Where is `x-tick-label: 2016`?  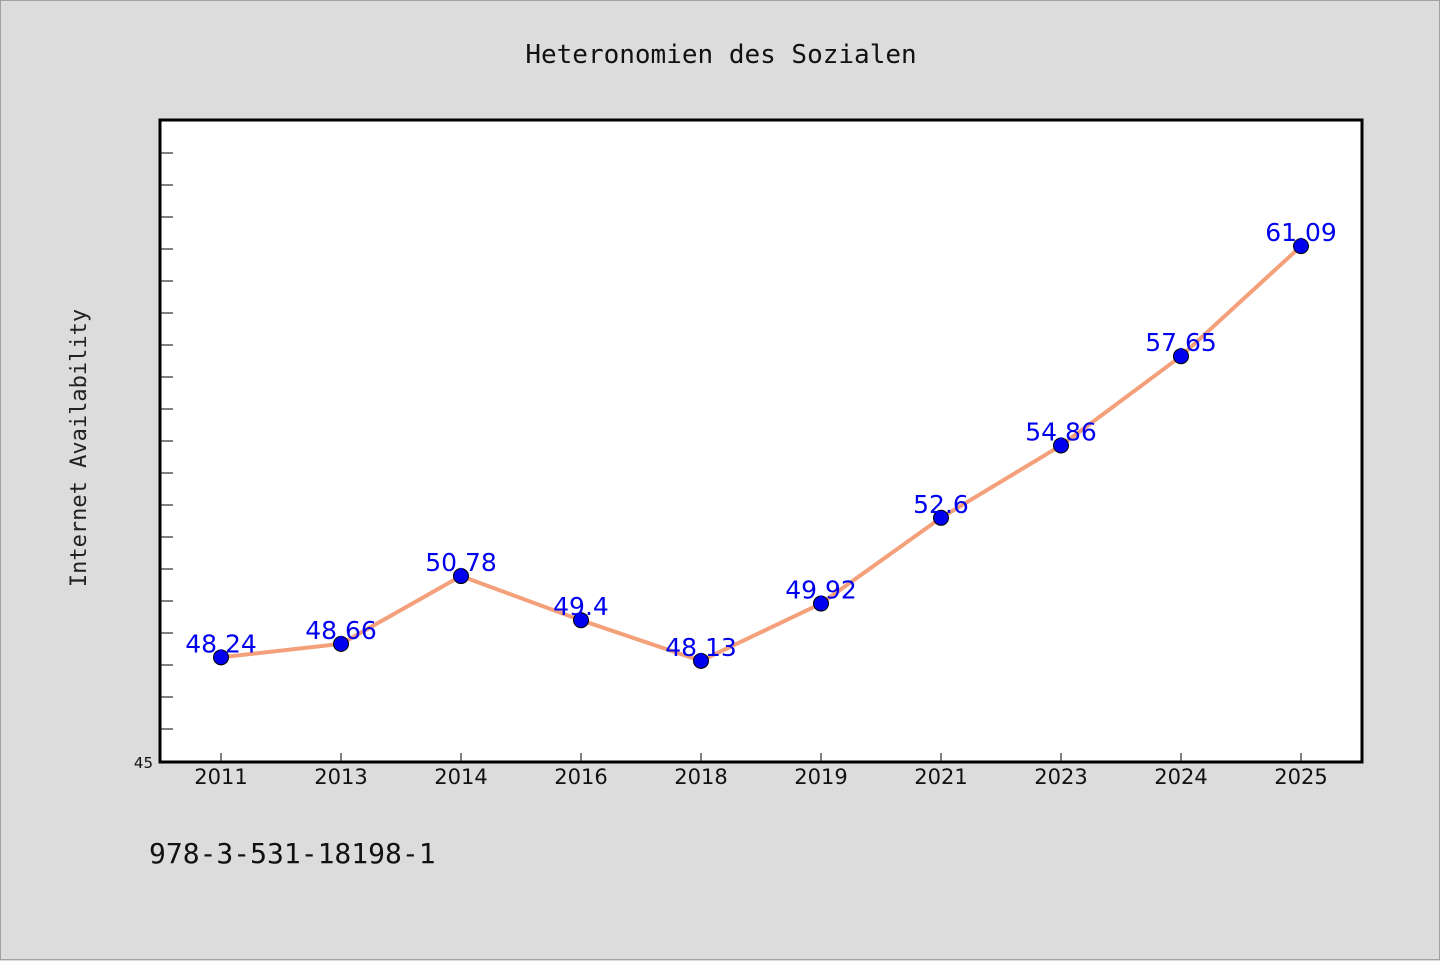 x-tick-label: 2016 is located at coordinates (580, 777).